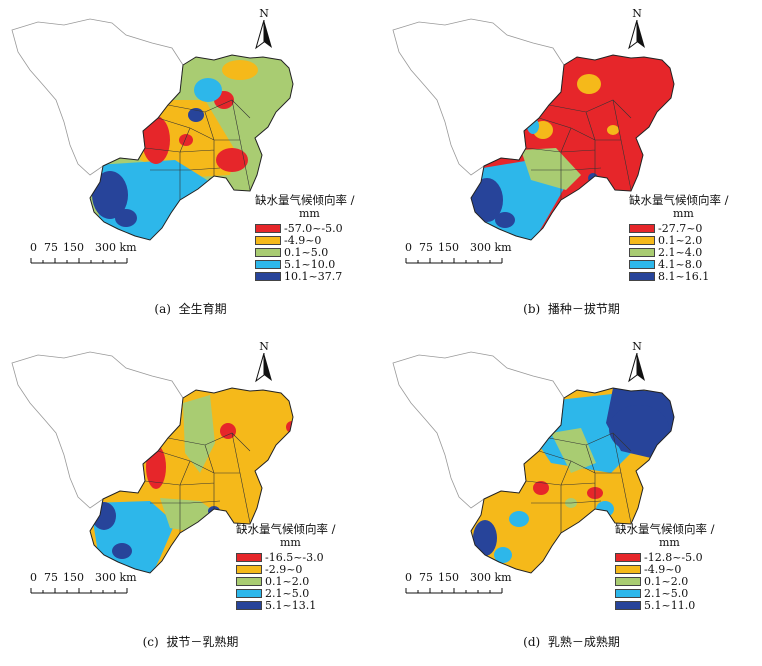 Image resolution: width=762 pixels, height=666 pixels. What do you see at coordinates (90, 584) in the screenshot?
I see `scale-bar-c: 0 75 150 300 km` at bounding box center [90, 584].